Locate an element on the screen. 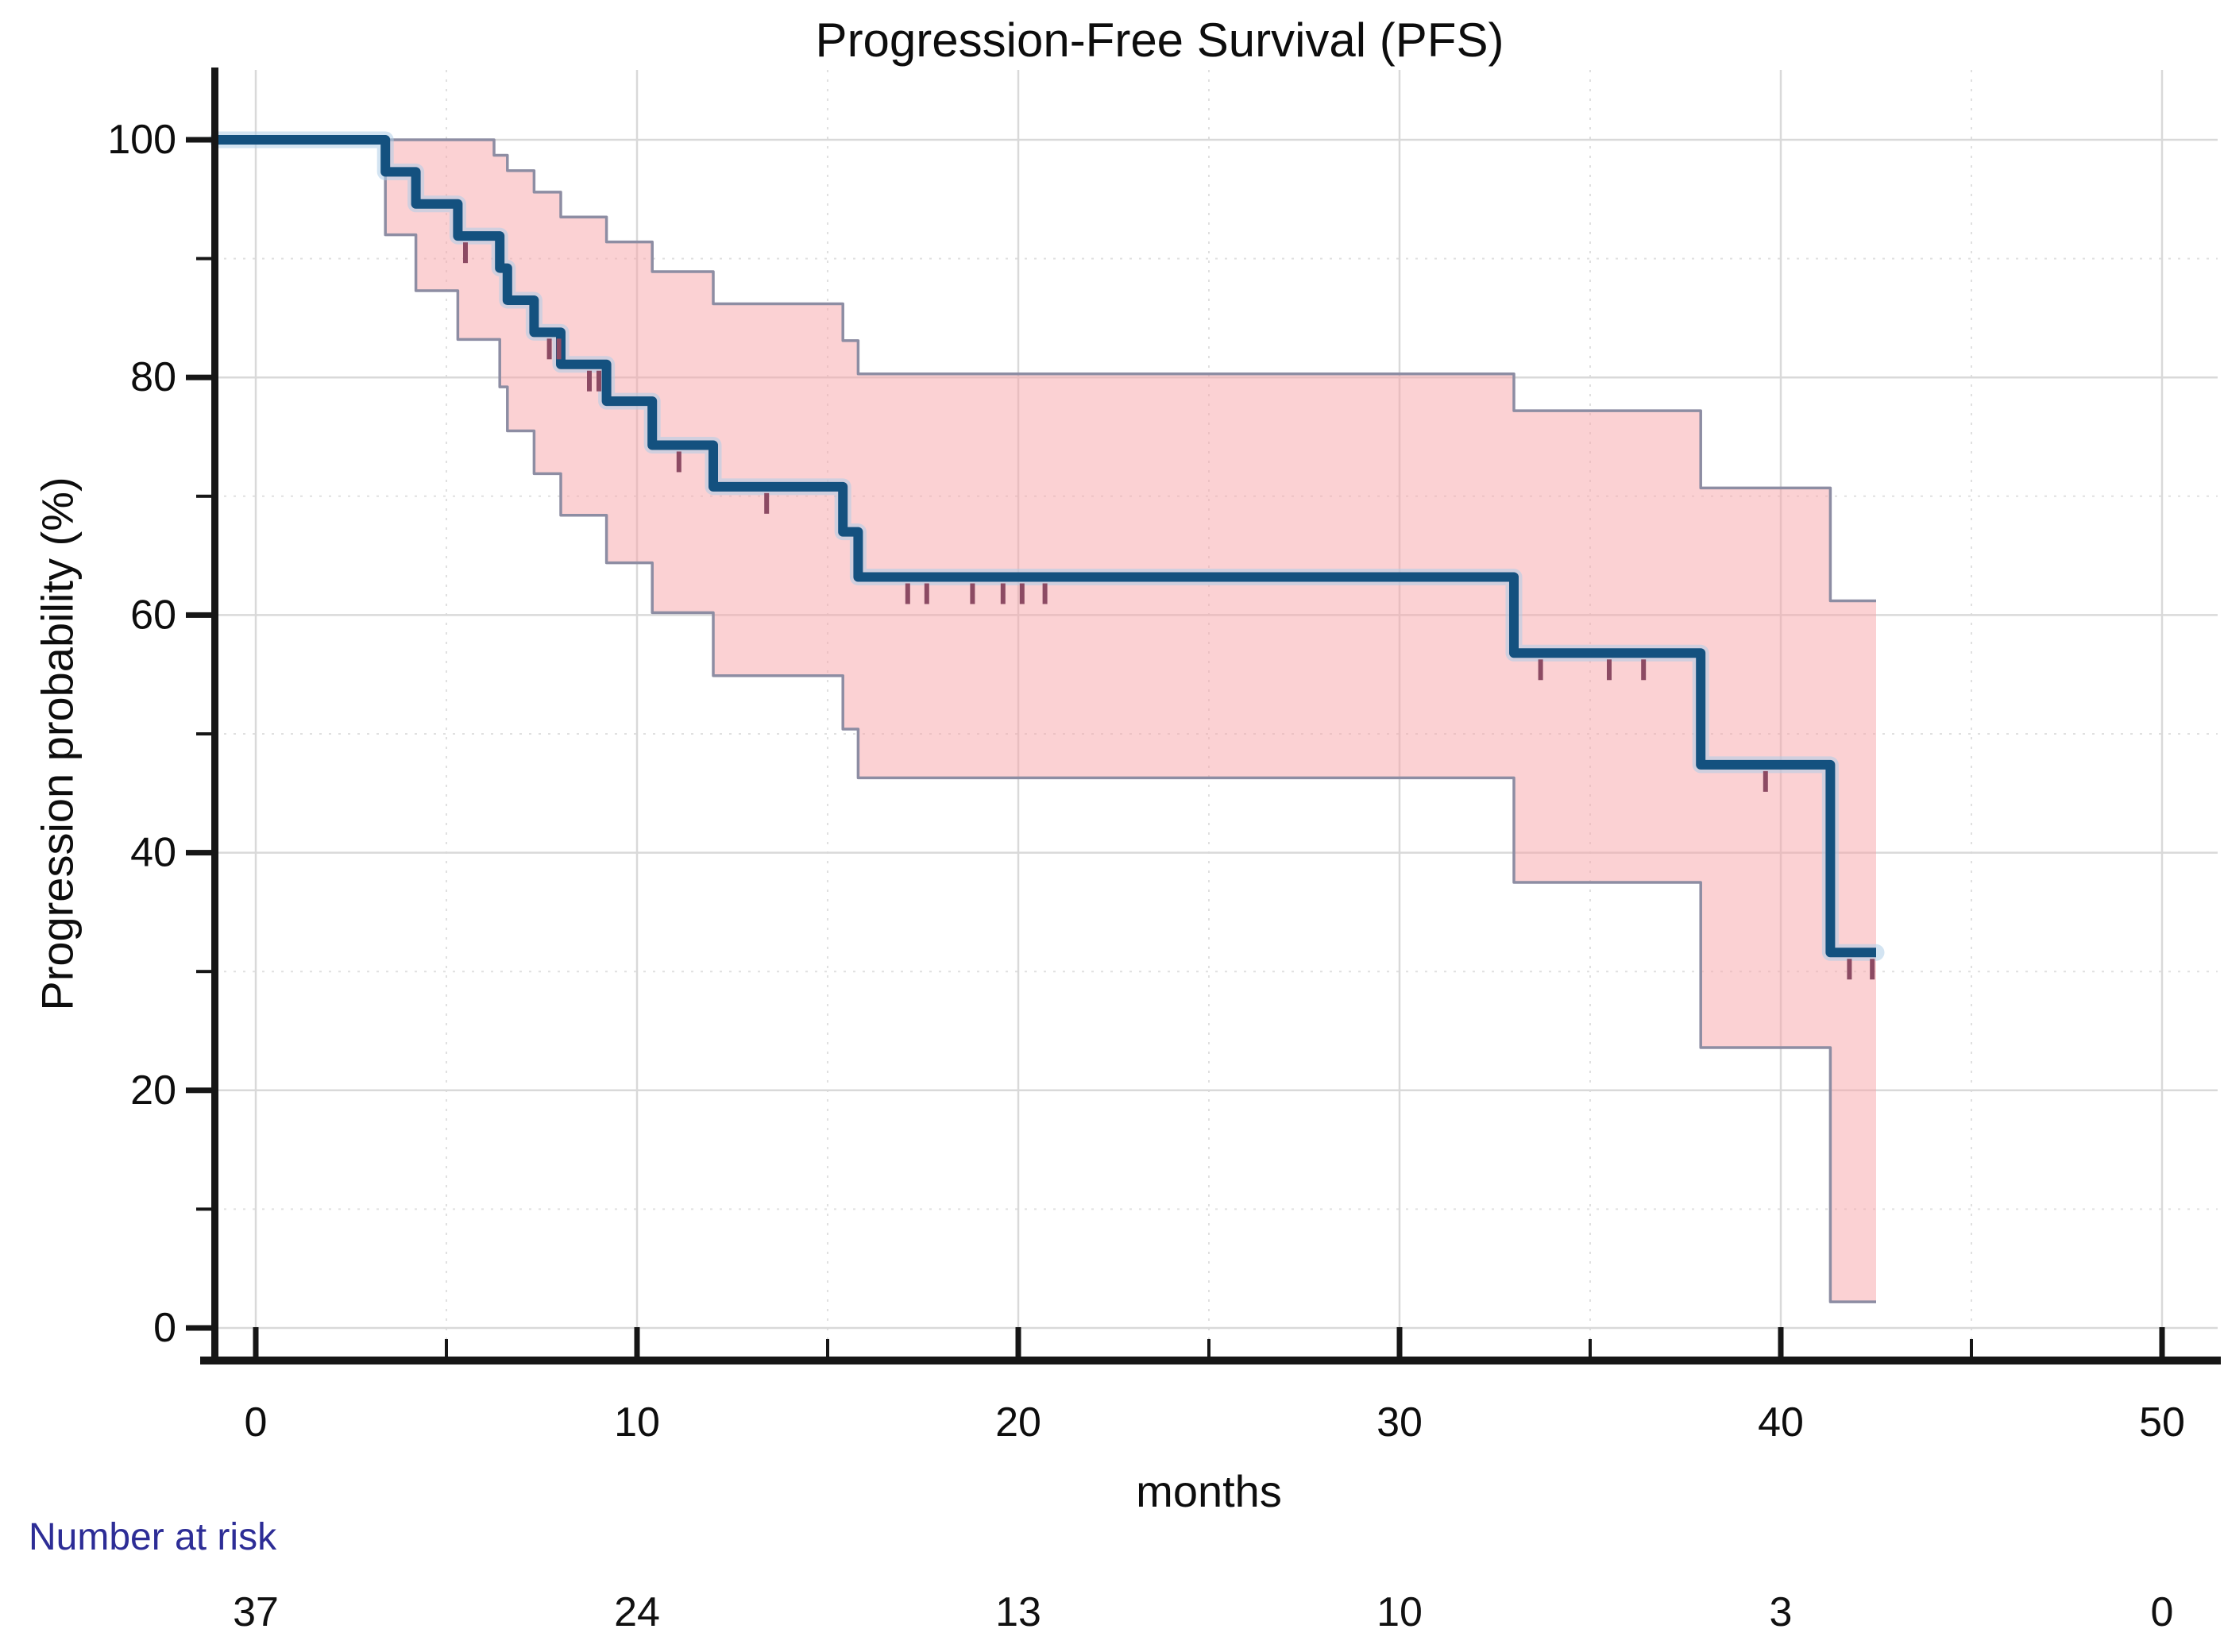  number-at-risk-row: 37 24 13 10 3 0 is located at coordinates (1112, 1616).